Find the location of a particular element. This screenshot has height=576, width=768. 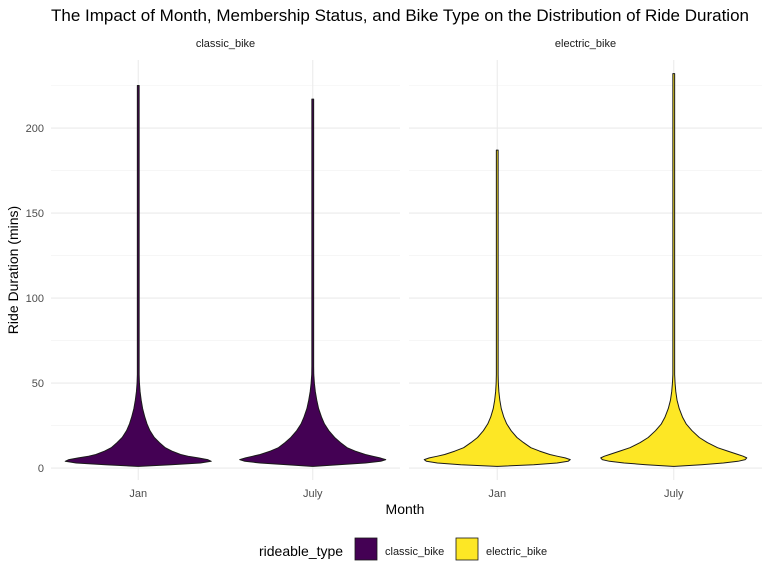

violin-electric_bike-Jan is located at coordinates (497, 308).